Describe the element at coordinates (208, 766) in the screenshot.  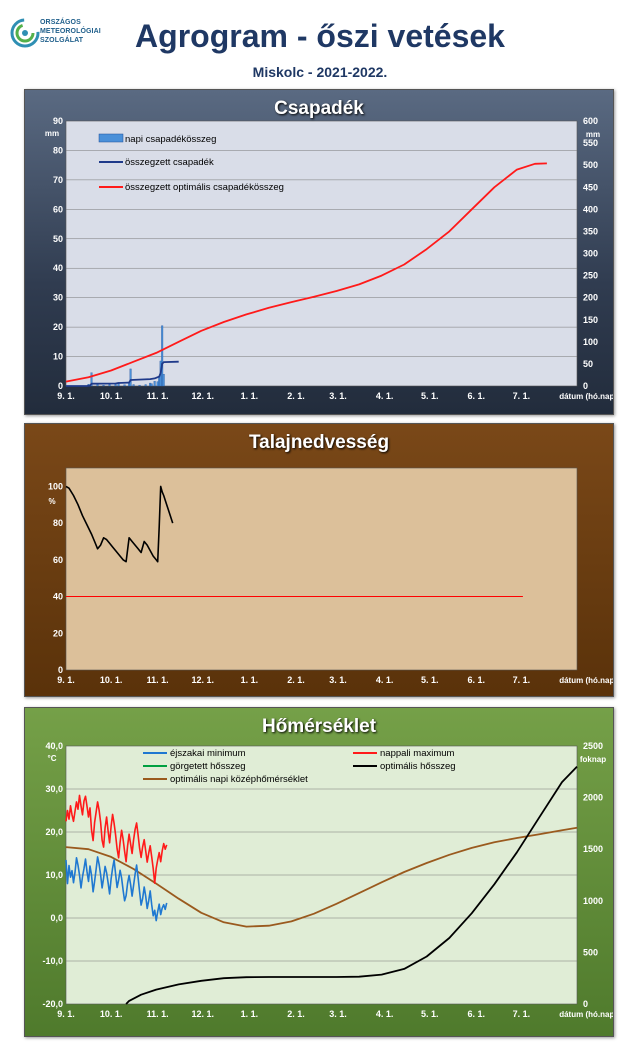
I see `legend-label: görgetett hősszeg` at that location.